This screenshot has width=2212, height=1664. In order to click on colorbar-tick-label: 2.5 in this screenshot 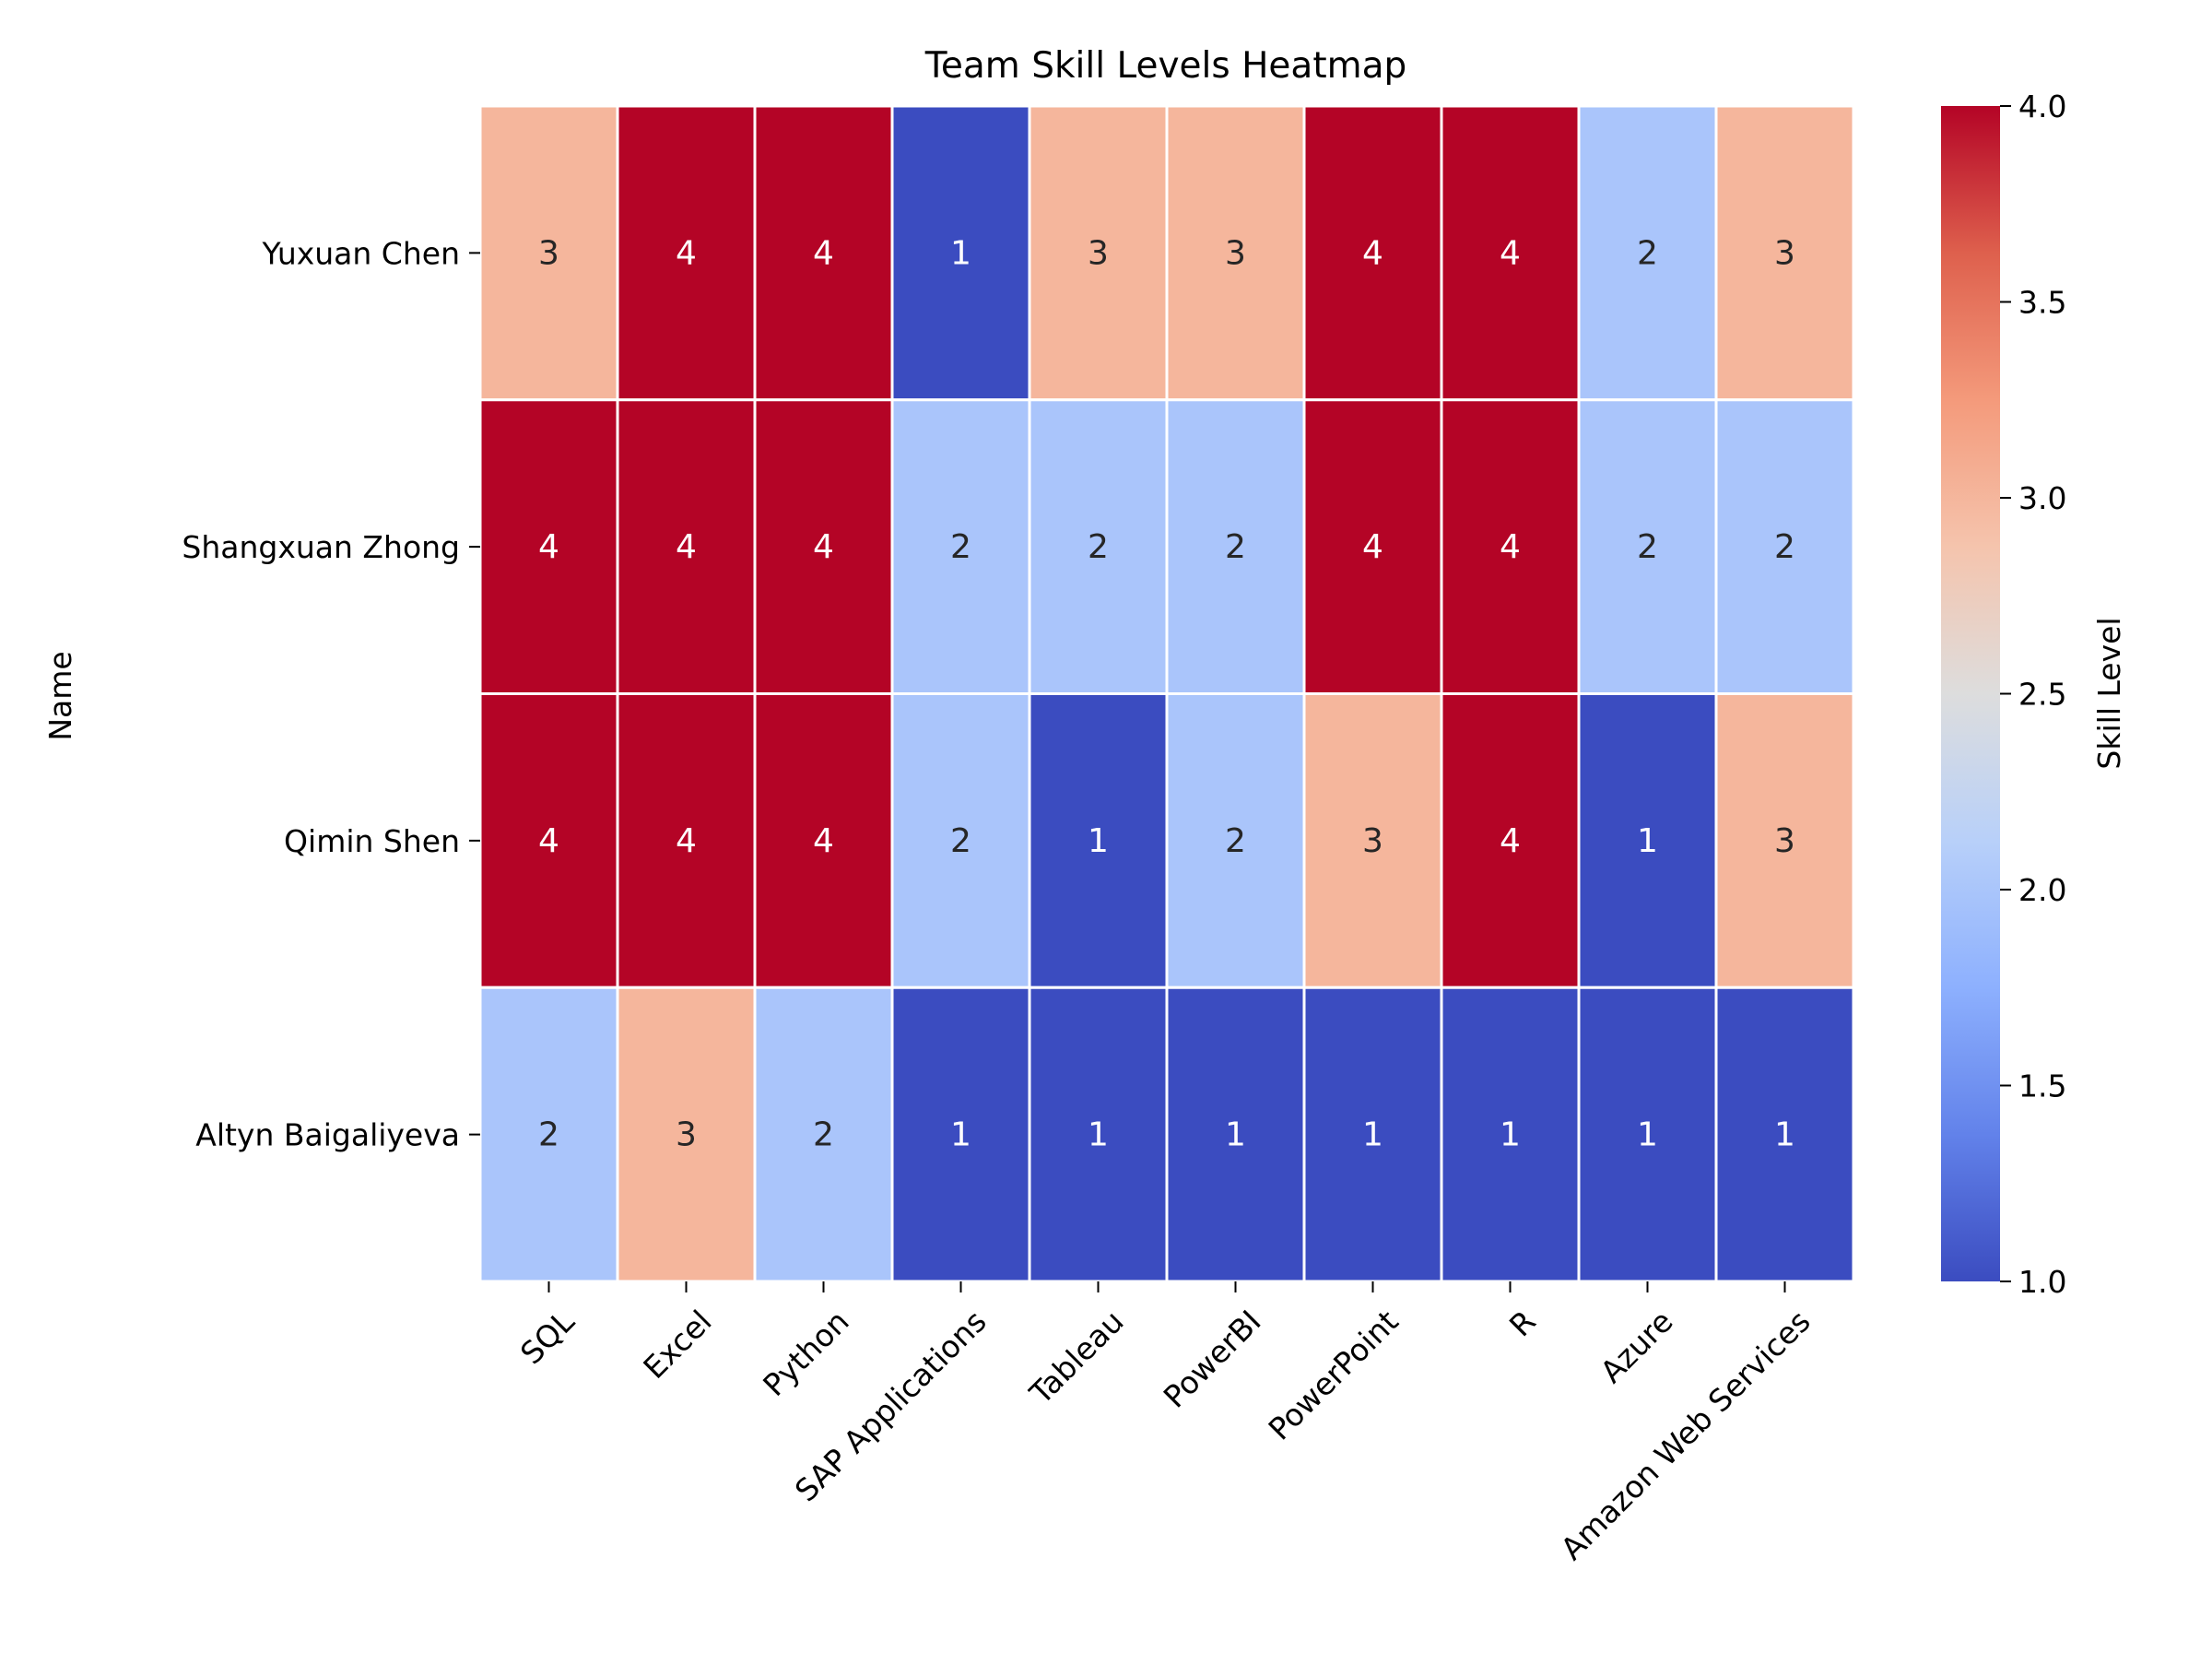, I will do `click(2042, 695)`.